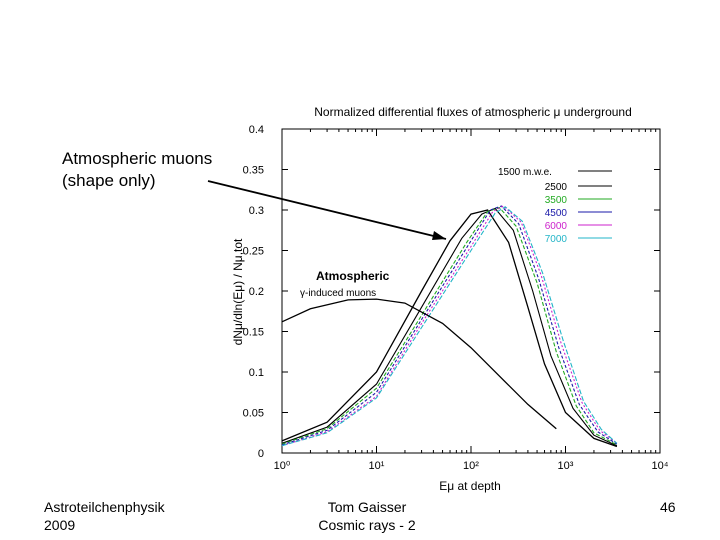 This screenshot has width=720, height=540. I want to click on legend-title: 1500 m.w.e., so click(525, 172).